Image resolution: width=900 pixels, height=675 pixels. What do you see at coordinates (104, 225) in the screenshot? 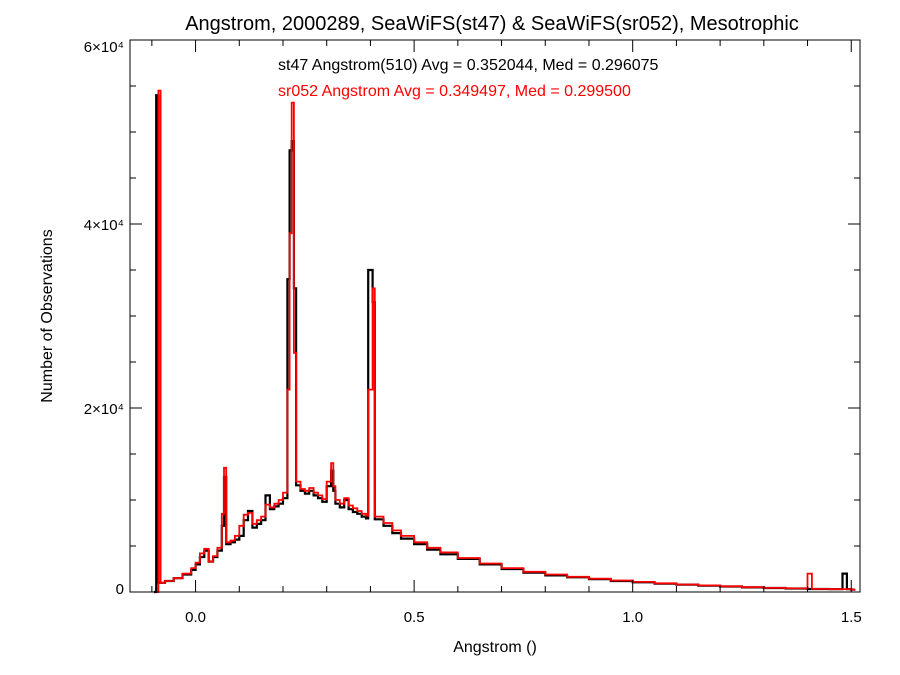
I see `y-tick-label: 4×10⁴` at bounding box center [104, 225].